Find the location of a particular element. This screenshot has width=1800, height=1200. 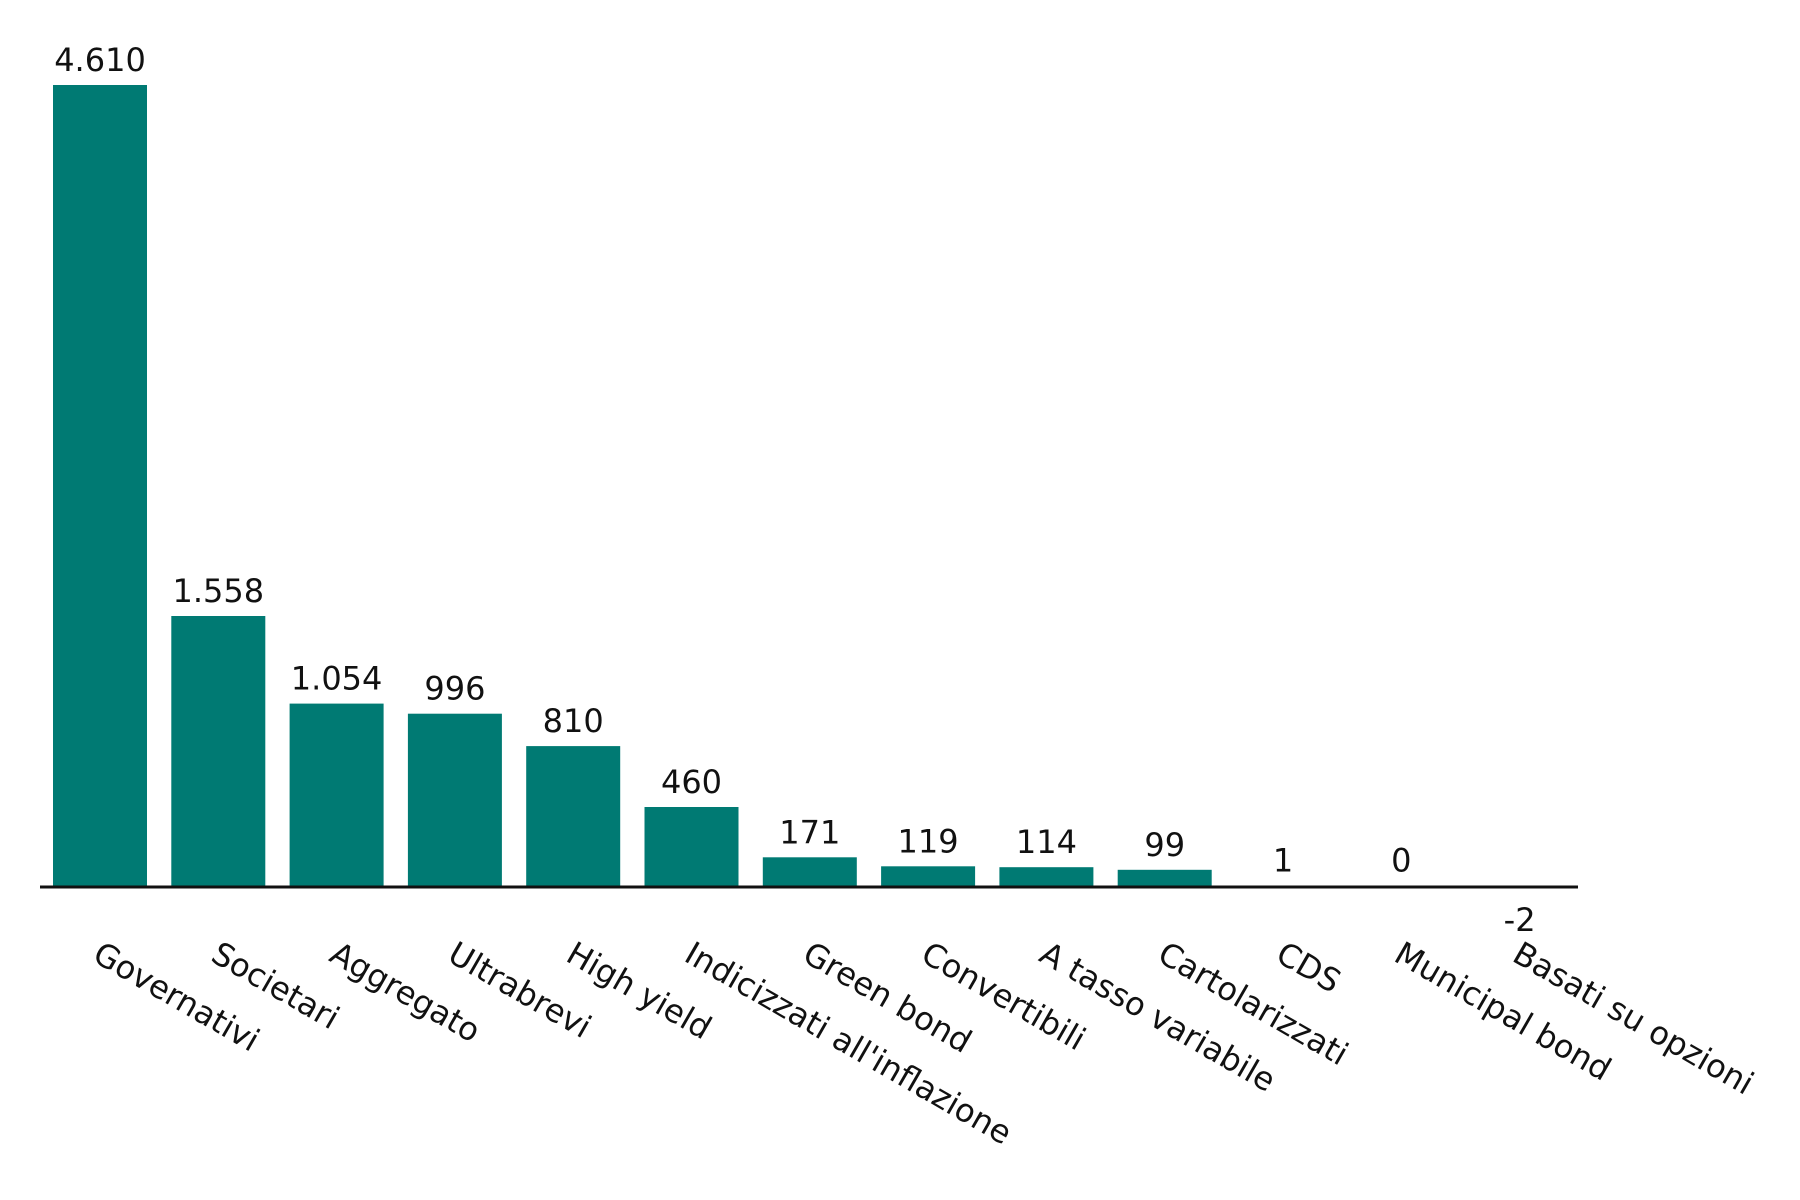

value-label-societari: 1.558 is located at coordinates (218, 591).